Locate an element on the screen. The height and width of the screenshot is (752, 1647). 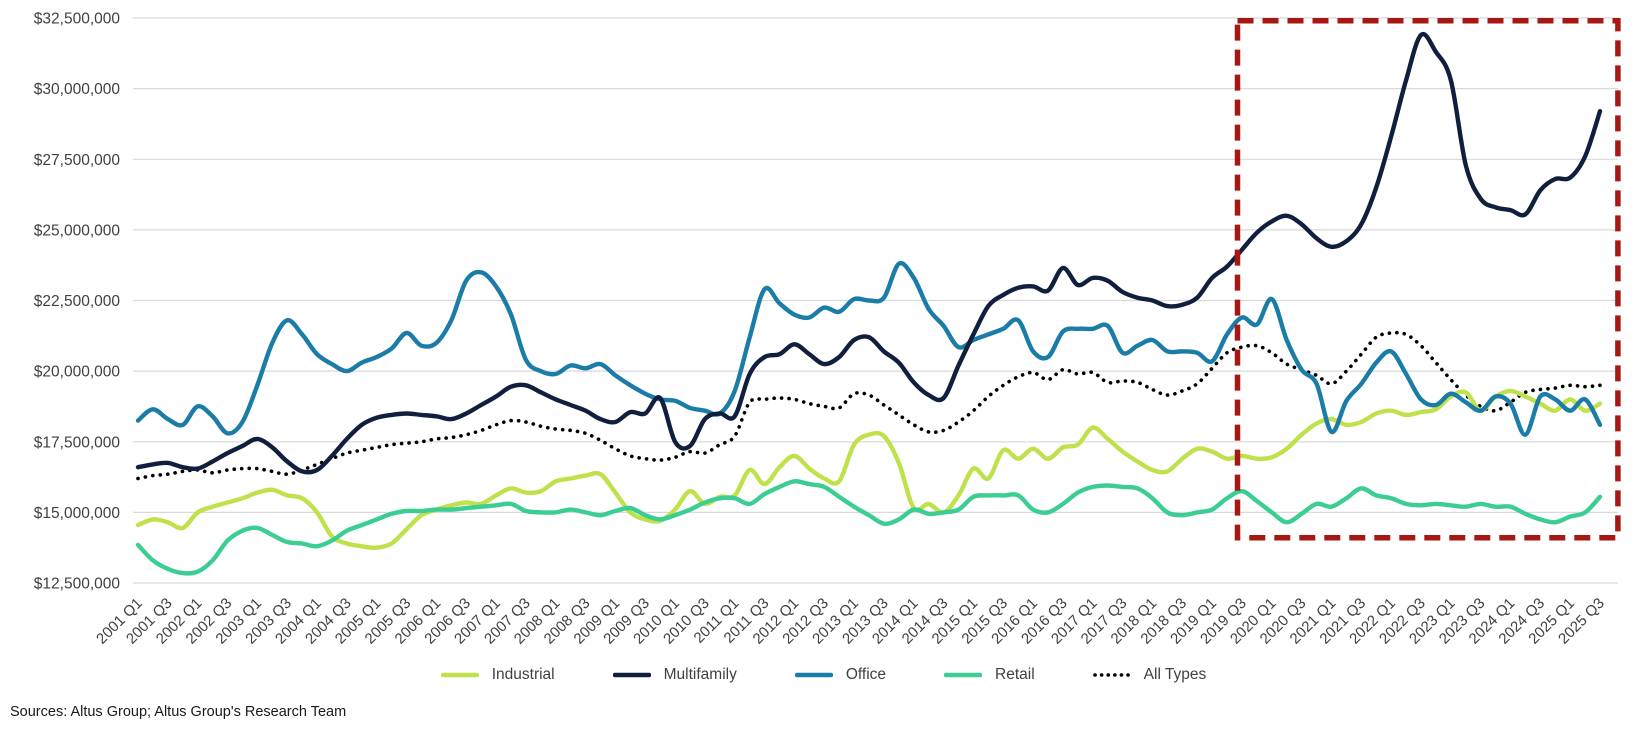
legend-item-multifamily: Multifamily is located at coordinates (674, 675).